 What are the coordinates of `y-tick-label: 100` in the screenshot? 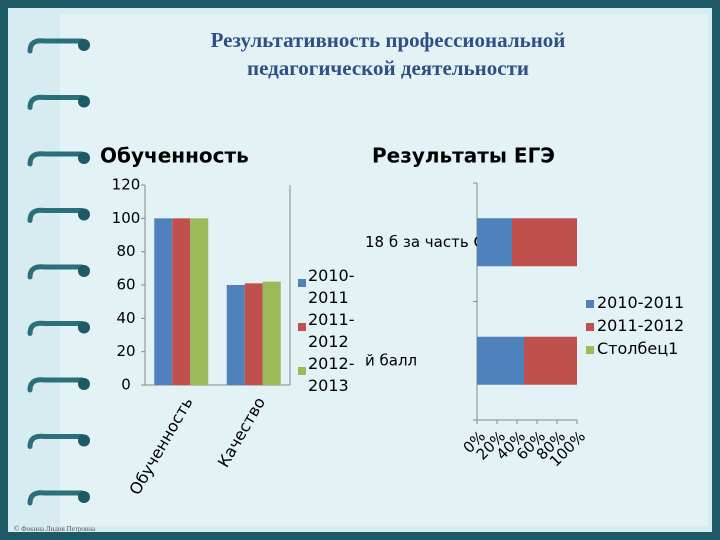 It's located at (126, 218).